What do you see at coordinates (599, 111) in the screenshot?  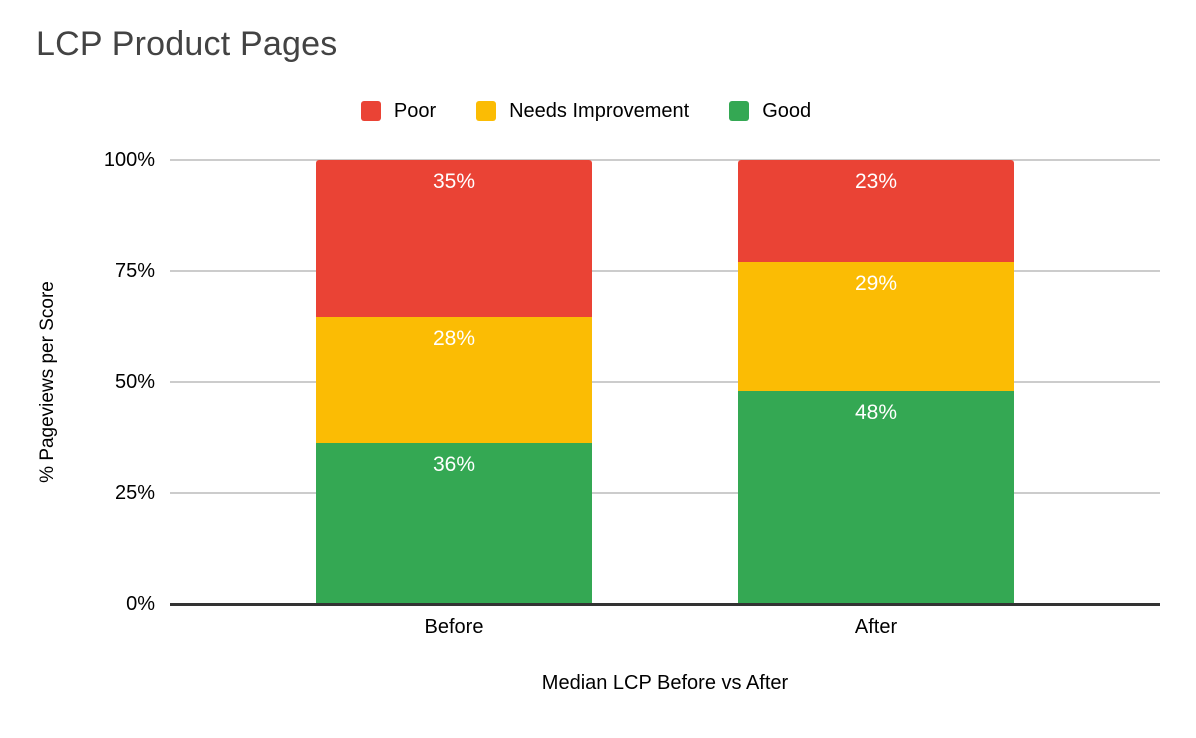 I see `legend-label-needs-improvement: Needs Improvement` at bounding box center [599, 111].